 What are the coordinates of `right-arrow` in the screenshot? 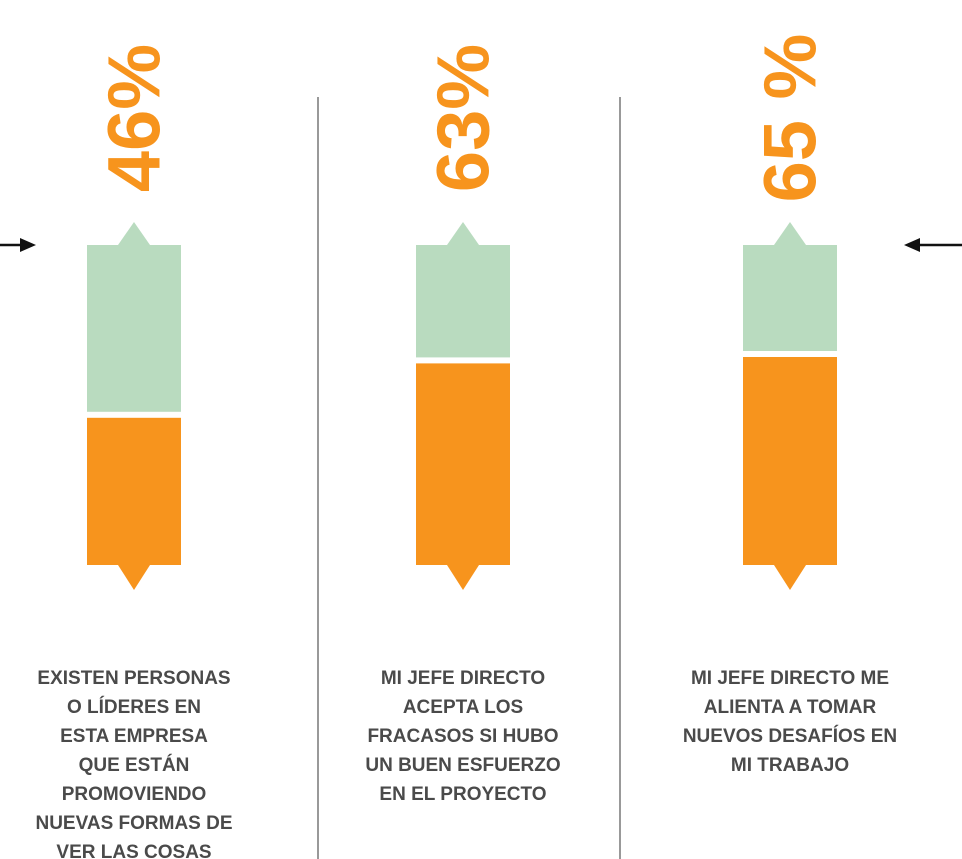 It's located at (933, 245).